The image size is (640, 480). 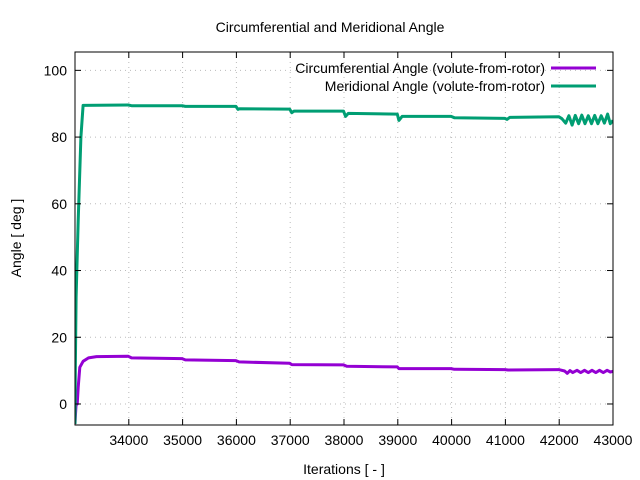 What do you see at coordinates (559, 440) in the screenshot?
I see `x-tick-label: 42000` at bounding box center [559, 440].